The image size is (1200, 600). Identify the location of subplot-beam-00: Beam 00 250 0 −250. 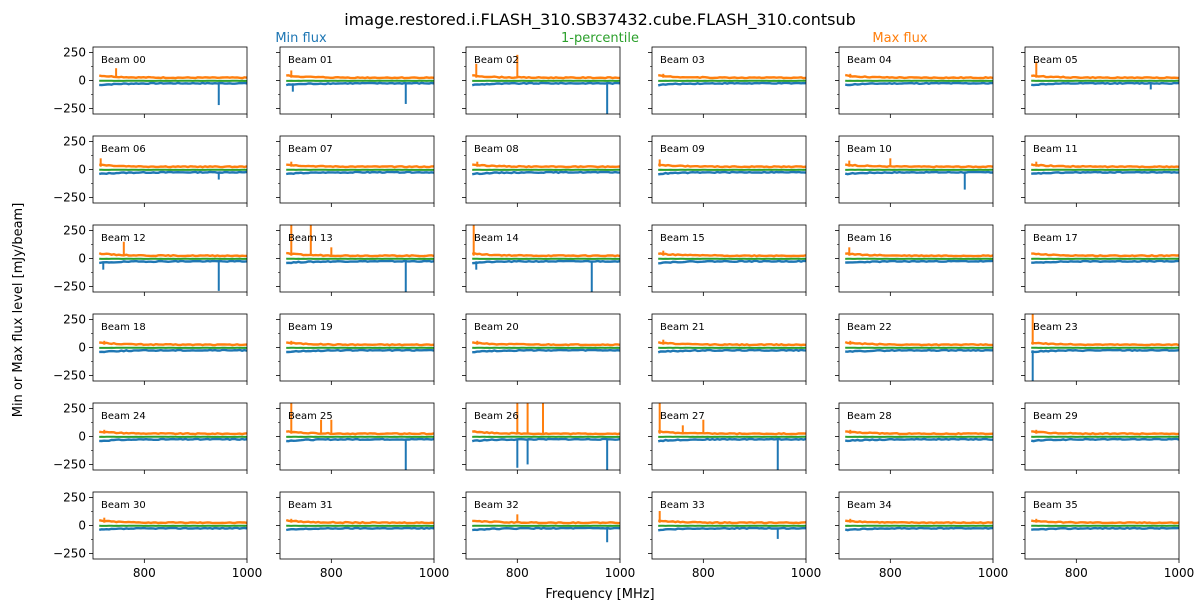
(150, 82).